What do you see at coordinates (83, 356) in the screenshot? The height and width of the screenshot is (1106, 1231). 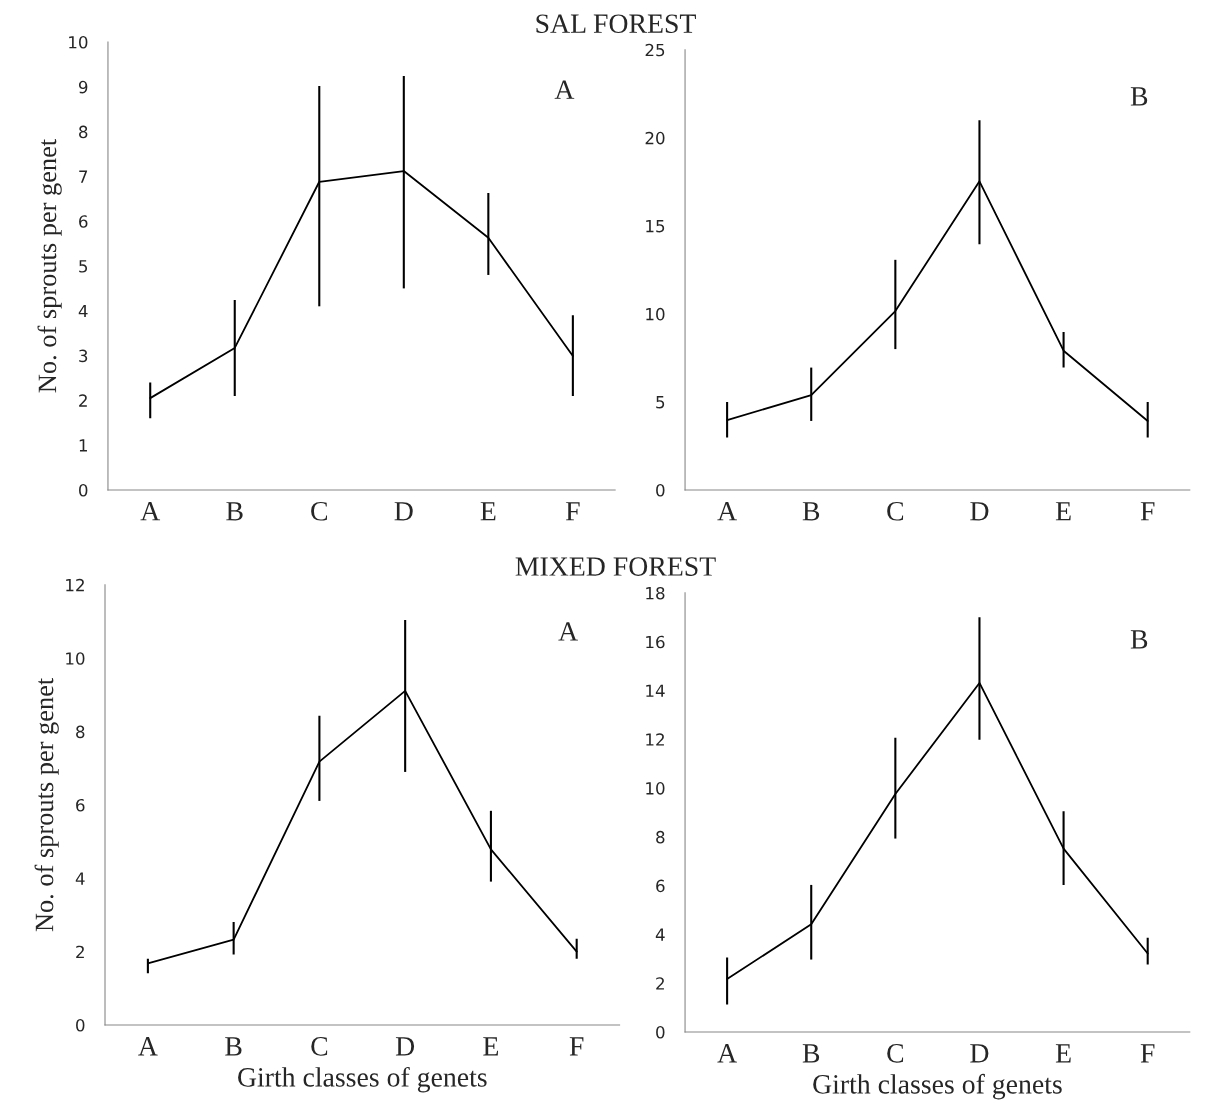 I see `y-tick-label: 3` at bounding box center [83, 356].